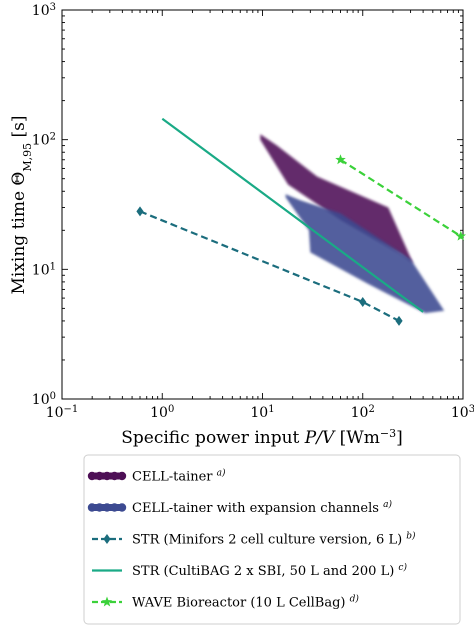 This screenshot has height=628, width=474. Describe the element at coordinates (245, 602) in the screenshot. I see `legend-label-4: WAVE Bioreactor (10 L CellBag) d)` at that location.